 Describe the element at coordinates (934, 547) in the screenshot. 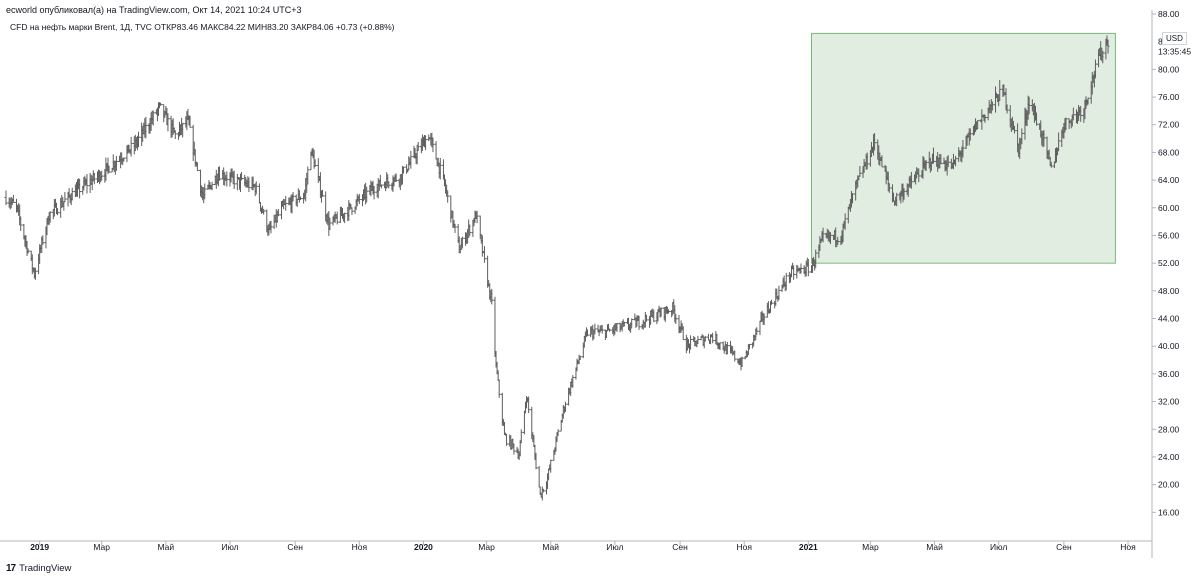

I see `x-tick-label: Май` at that location.